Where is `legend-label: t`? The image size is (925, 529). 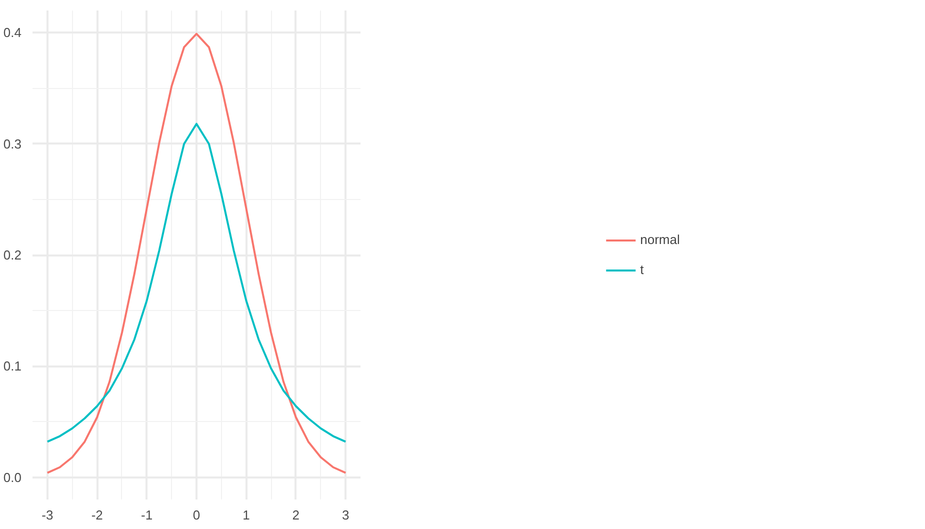
legend-label: t is located at coordinates (642, 269).